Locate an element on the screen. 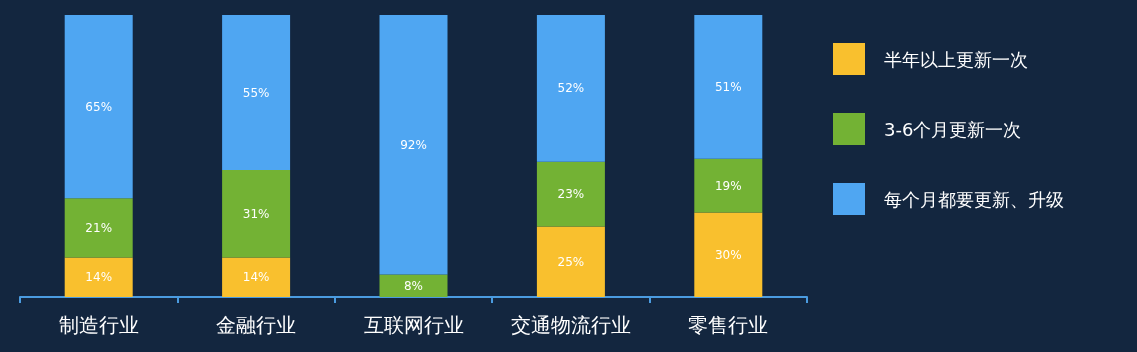 The image size is (1137, 352). data-label: 23% is located at coordinates (571, 194).